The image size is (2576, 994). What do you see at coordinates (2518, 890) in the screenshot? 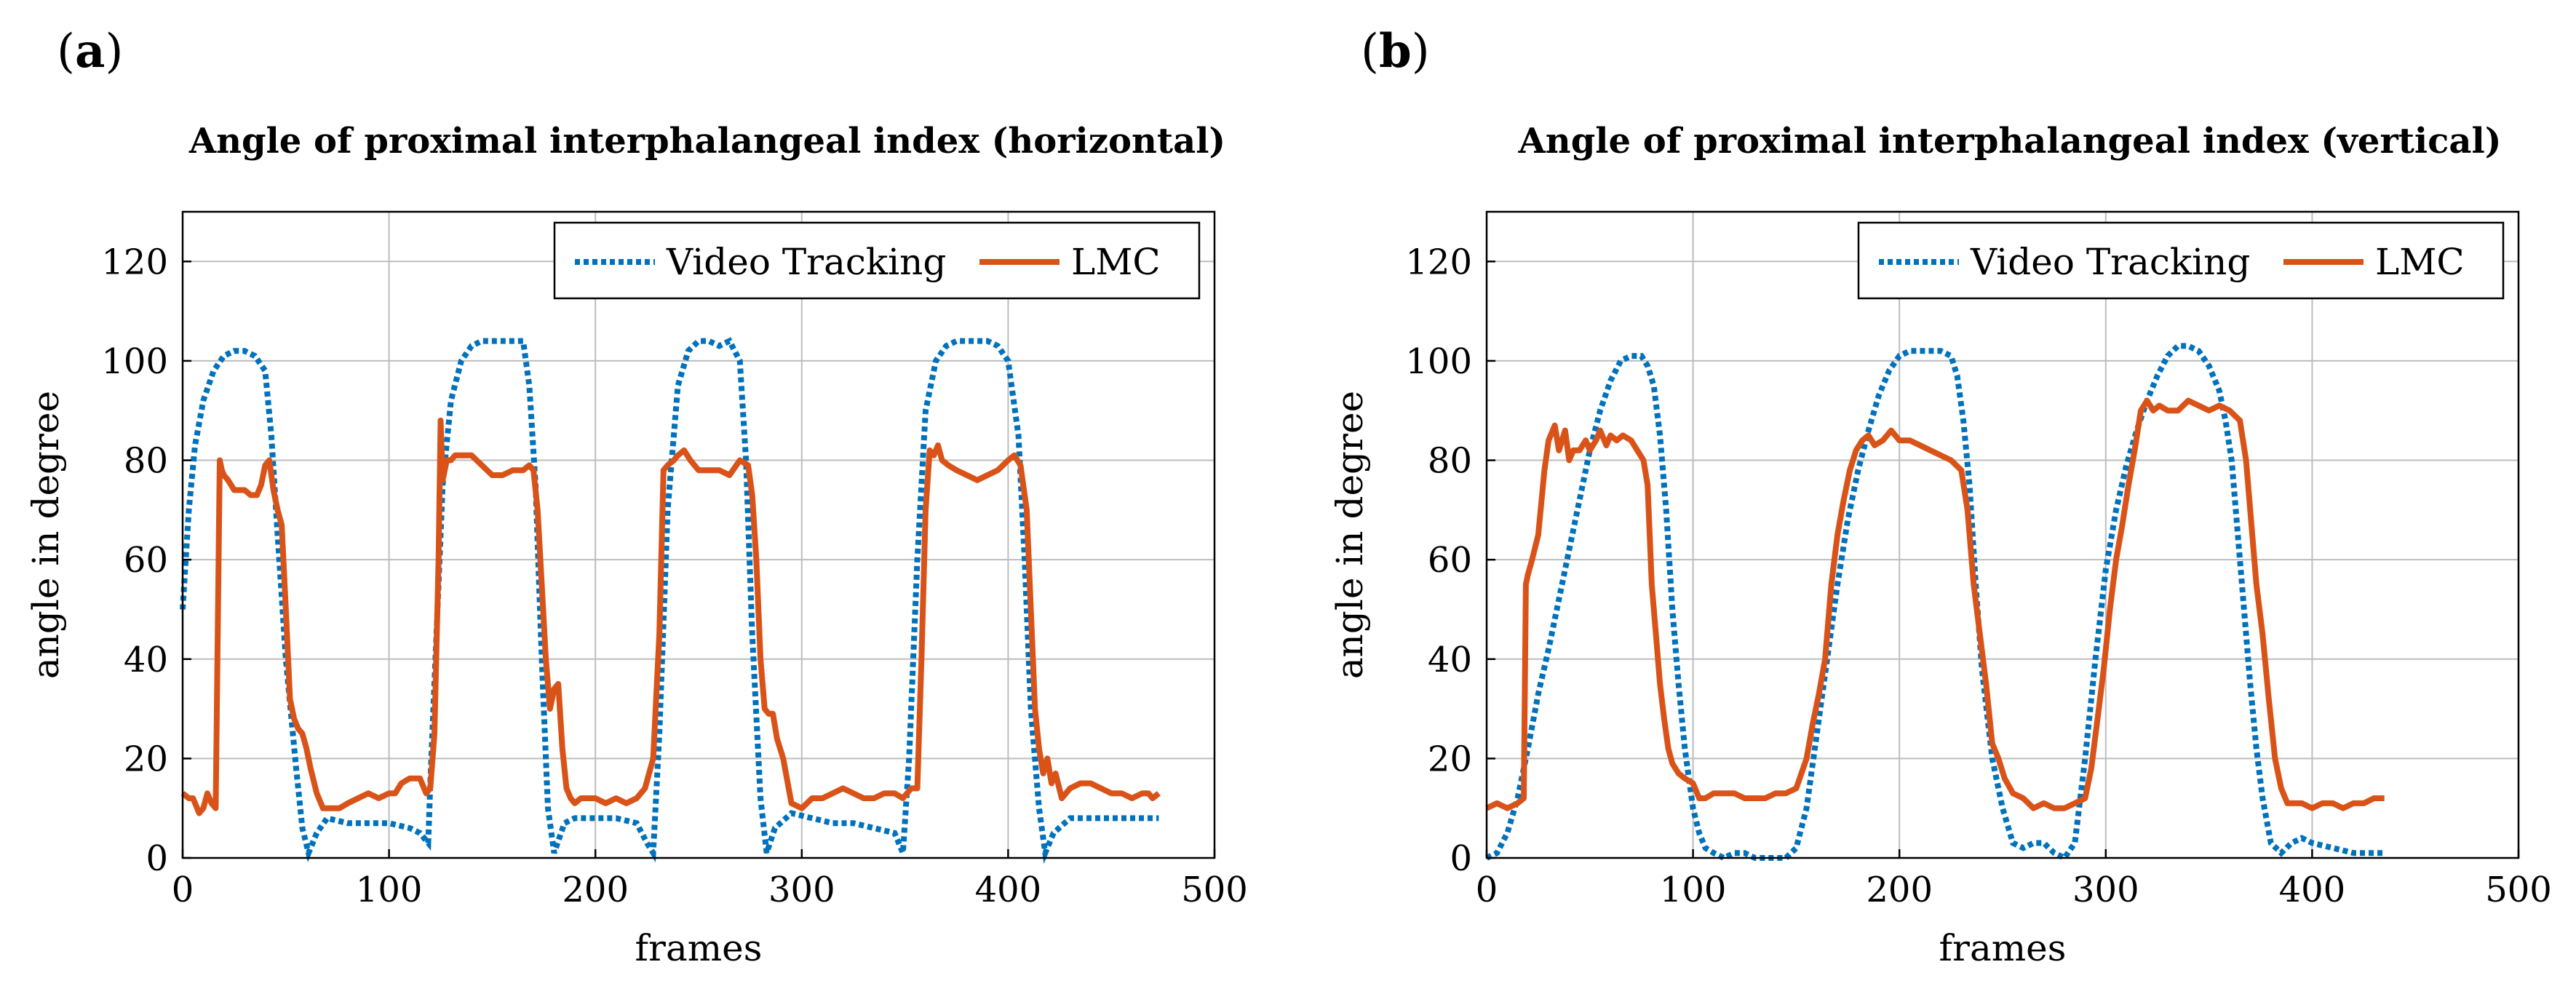
I see `chart-b-xtick-label: 500` at bounding box center [2518, 890].